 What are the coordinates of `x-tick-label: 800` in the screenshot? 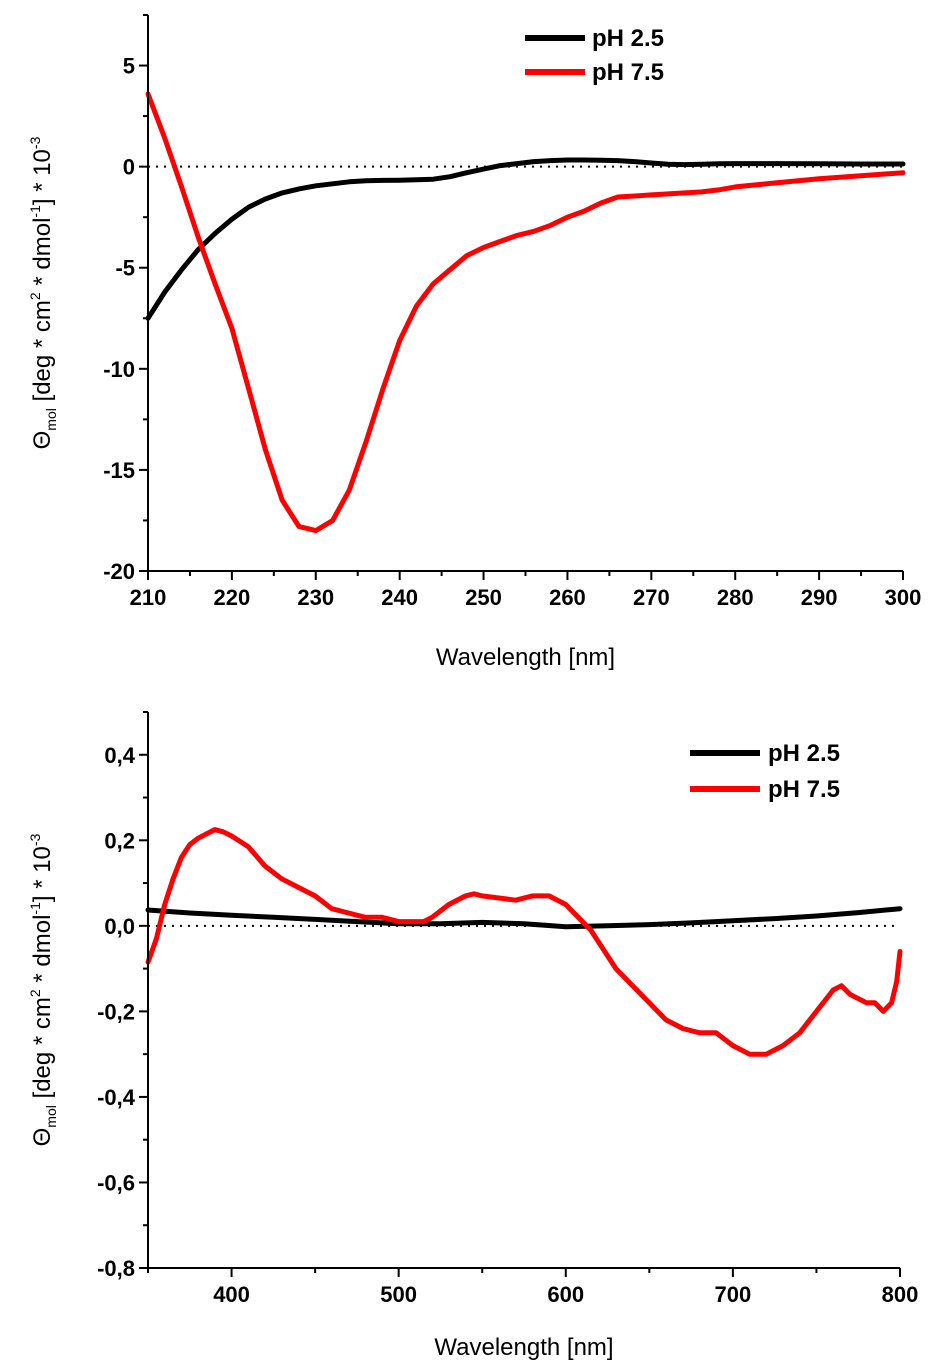 It's located at (900, 1294).